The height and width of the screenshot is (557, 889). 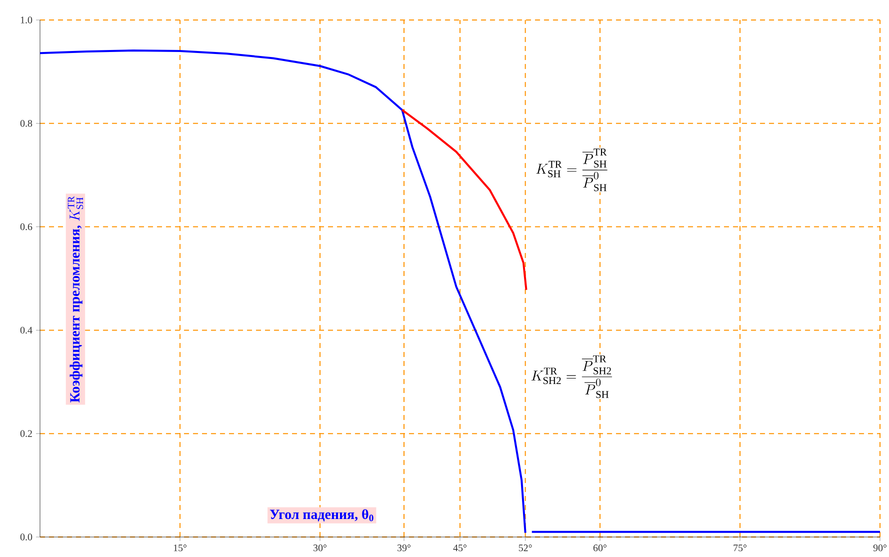 What do you see at coordinates (599, 548) in the screenshot?
I see `x-tick-label: 60°` at bounding box center [599, 548].